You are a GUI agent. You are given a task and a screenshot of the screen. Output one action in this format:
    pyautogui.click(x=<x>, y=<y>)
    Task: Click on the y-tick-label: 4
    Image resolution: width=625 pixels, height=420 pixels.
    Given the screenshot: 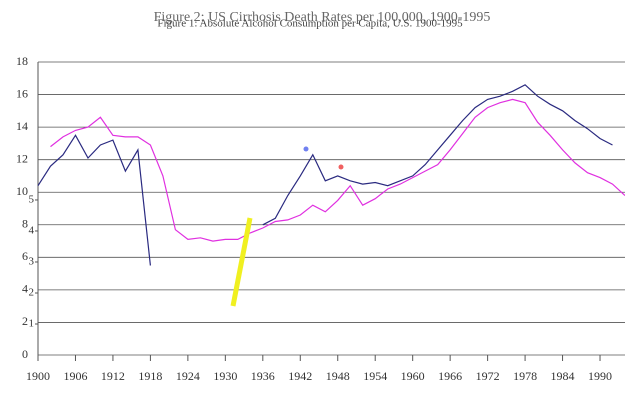 What is the action you would take?
    pyautogui.click(x=25, y=289)
    